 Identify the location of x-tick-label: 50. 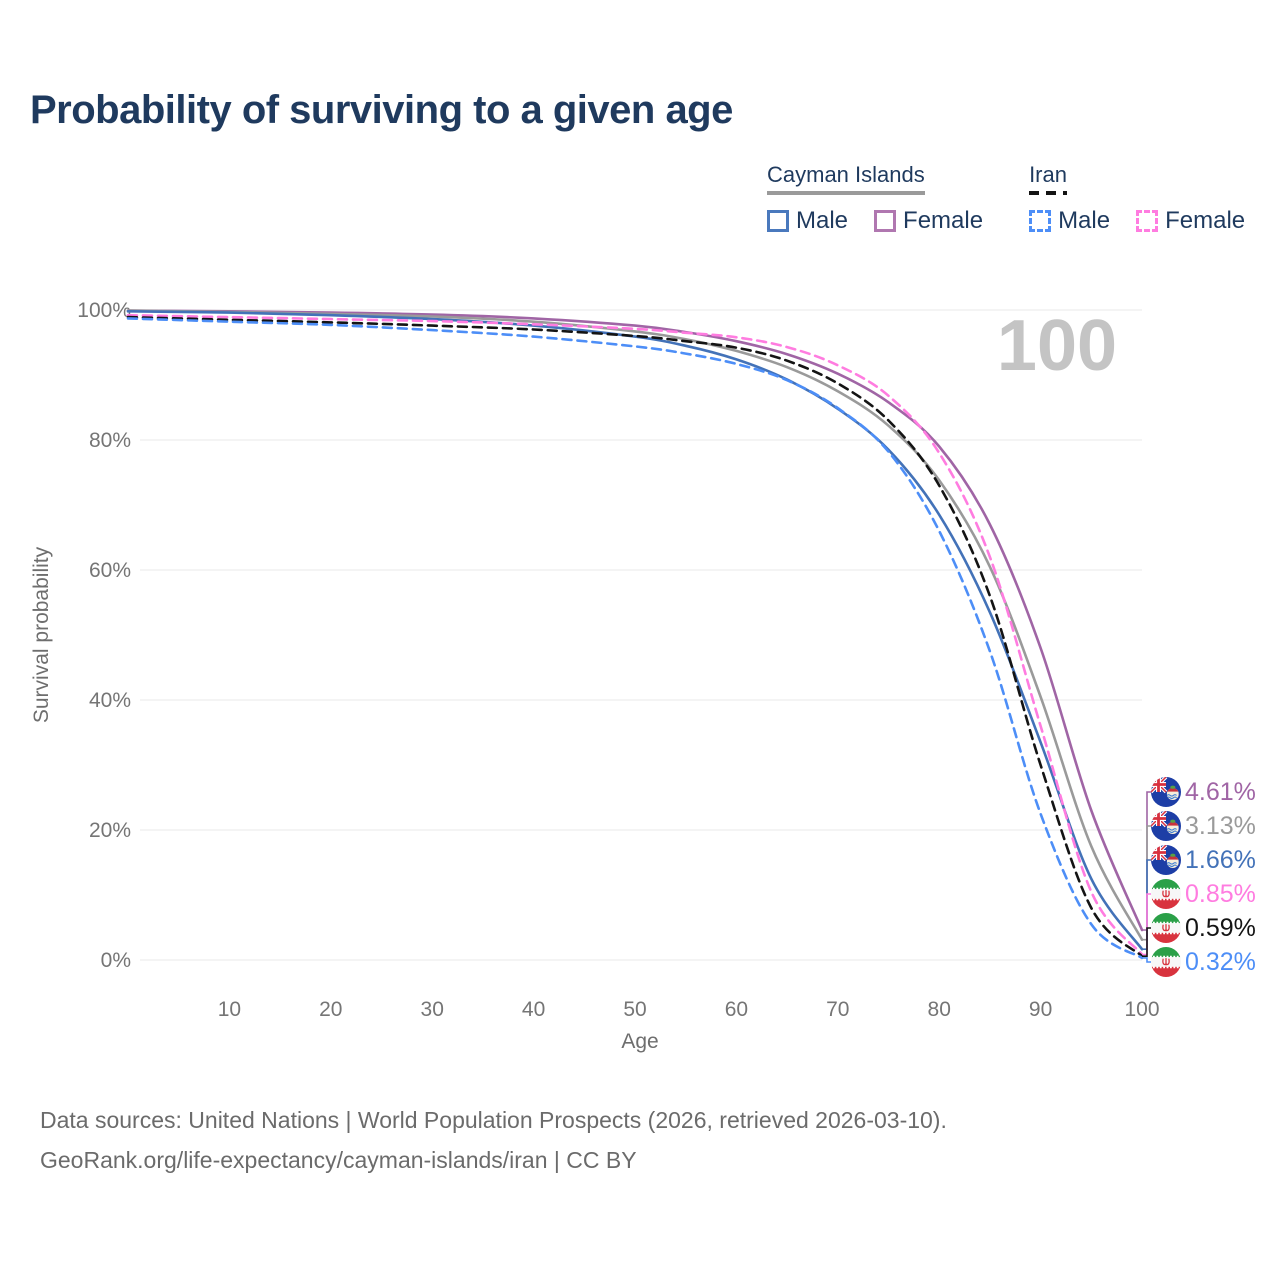
(634, 1009).